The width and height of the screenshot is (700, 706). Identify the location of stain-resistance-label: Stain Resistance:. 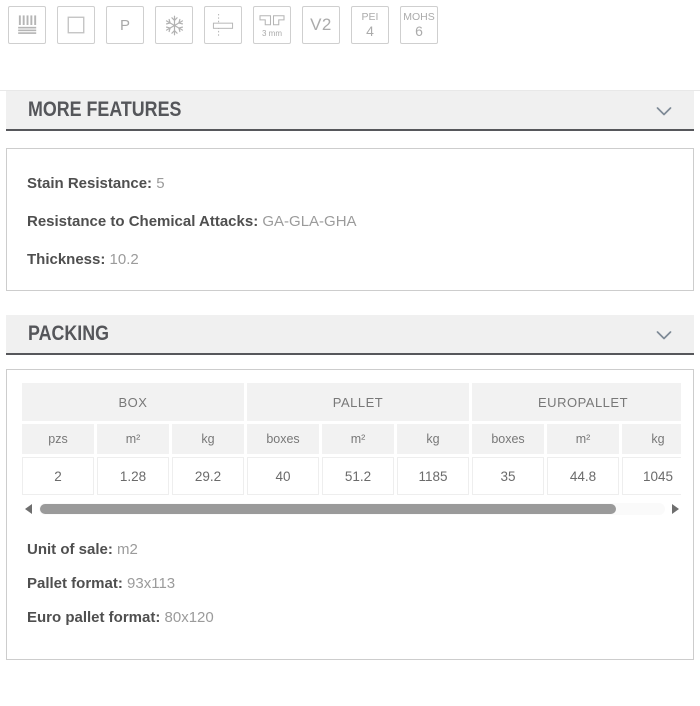
(90, 183).